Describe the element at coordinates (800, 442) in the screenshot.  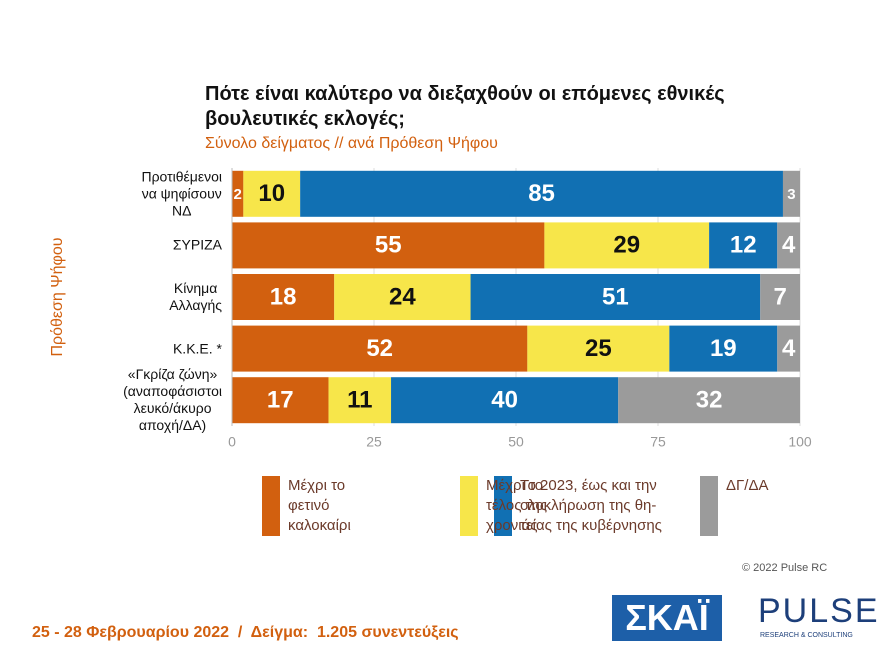
I see `x-tick-label: 100` at that location.